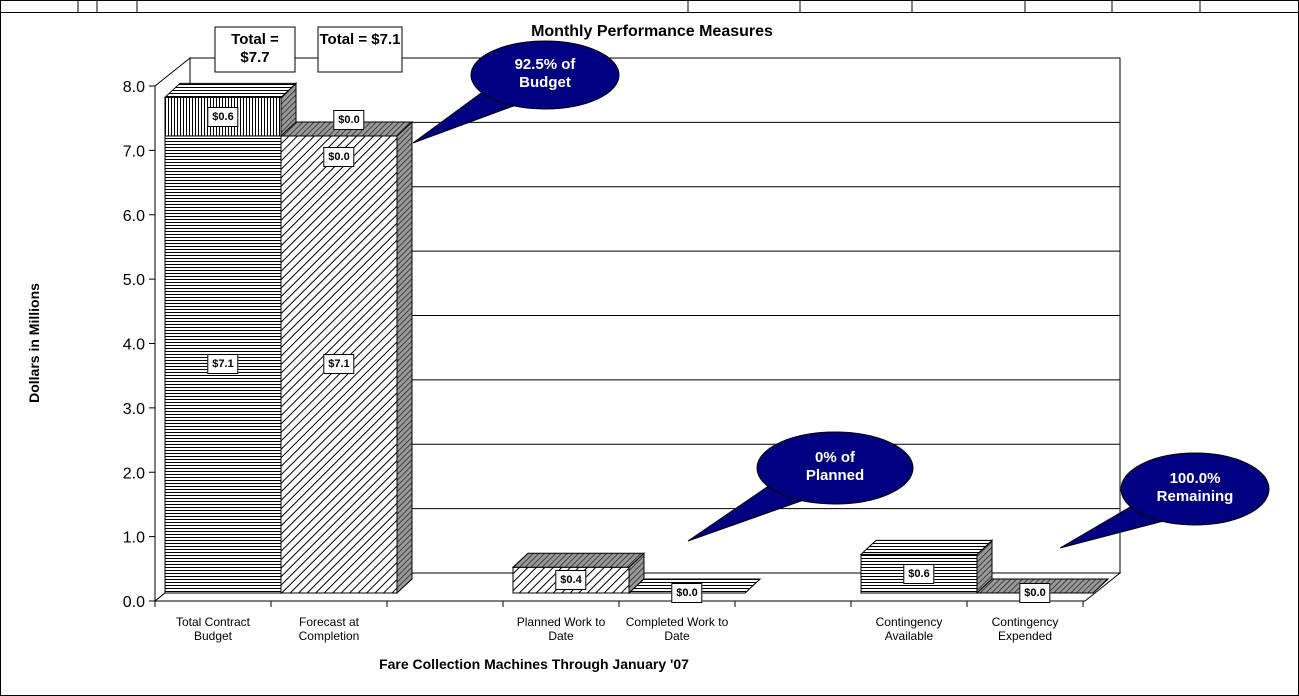 Image resolution: width=1299 pixels, height=696 pixels. What do you see at coordinates (134, 151) in the screenshot?
I see `y-tick-label: 7.0` at bounding box center [134, 151].